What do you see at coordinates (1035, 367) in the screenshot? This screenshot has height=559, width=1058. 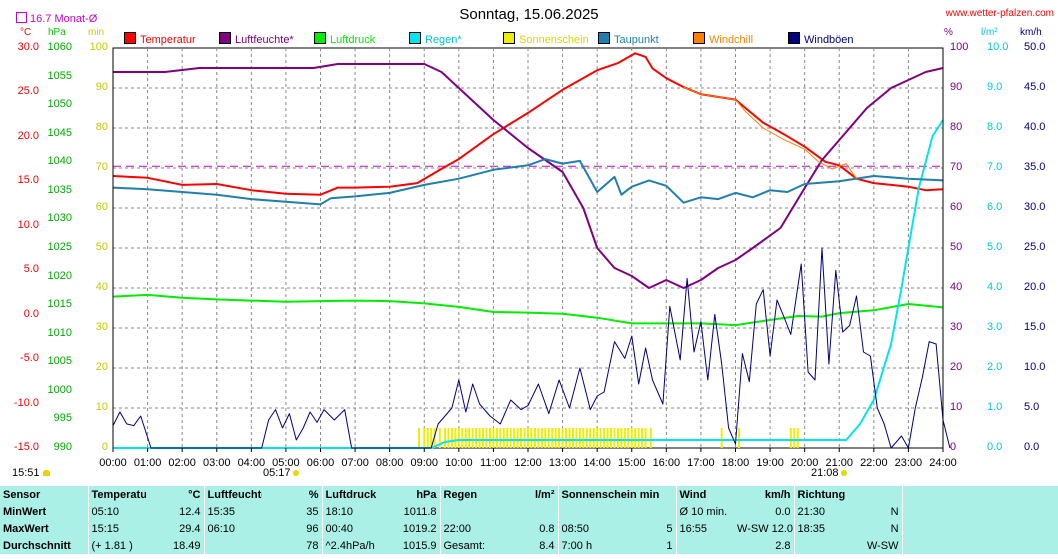 I see `tick-wind: 10.0` at bounding box center [1035, 367].